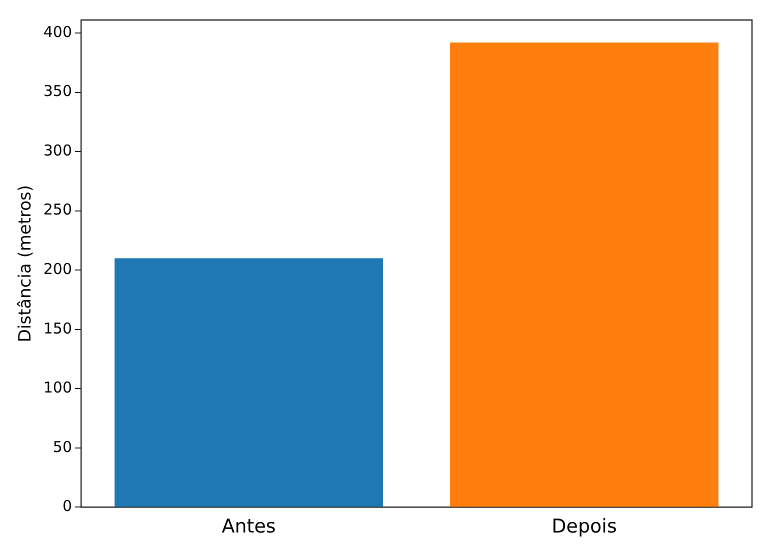 This screenshot has height=550, width=762. Describe the element at coordinates (584, 527) in the screenshot. I see `x-tick-label: Depois` at that location.